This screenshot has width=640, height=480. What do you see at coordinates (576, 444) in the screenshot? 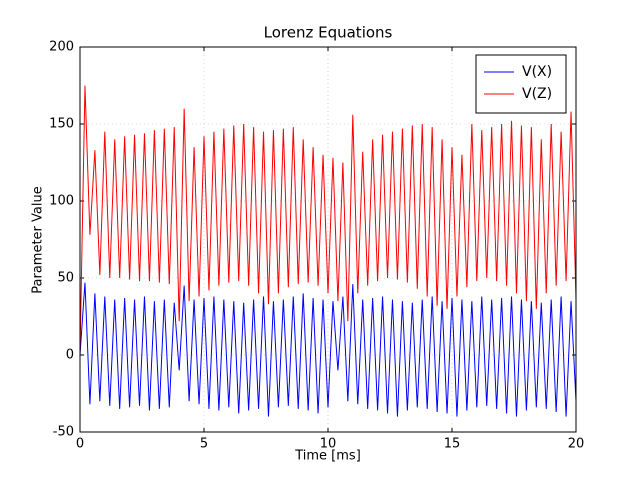
I see `x-tick-label: 20` at bounding box center [576, 444].